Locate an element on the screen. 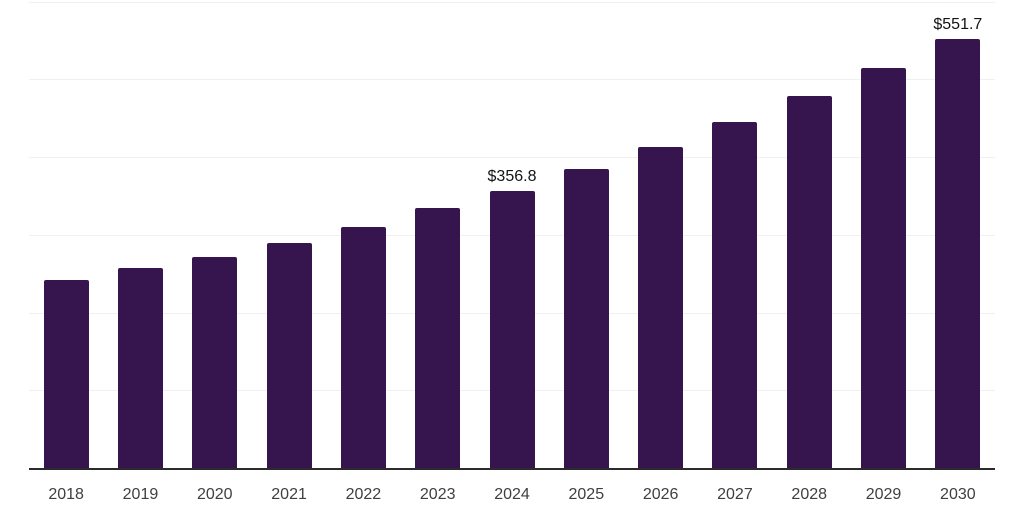 This screenshot has height=512, width=1024. value-label-2030: $551.7 is located at coordinates (958, 25).